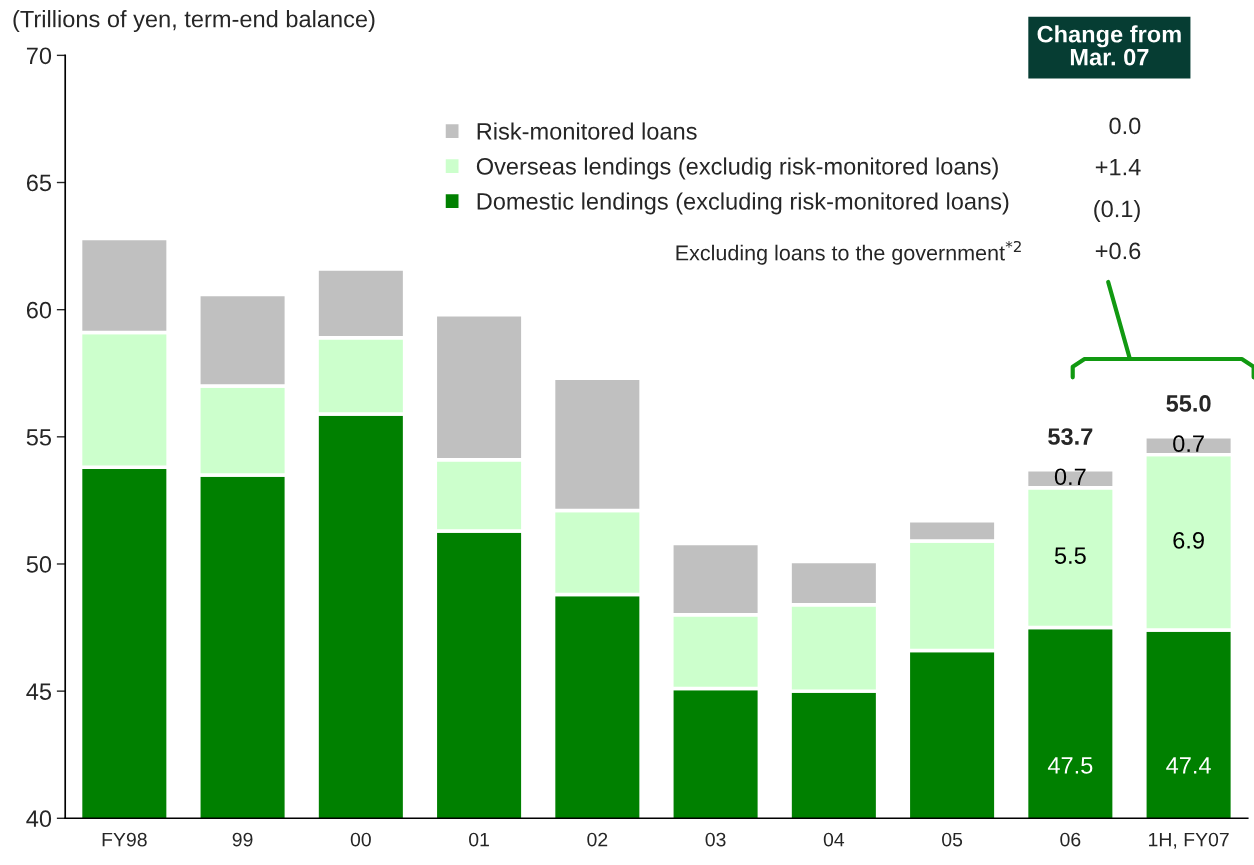 This screenshot has height=865, width=1254. What do you see at coordinates (1188, 765) in the screenshot?
I see `data-label: 47.4` at bounding box center [1188, 765].